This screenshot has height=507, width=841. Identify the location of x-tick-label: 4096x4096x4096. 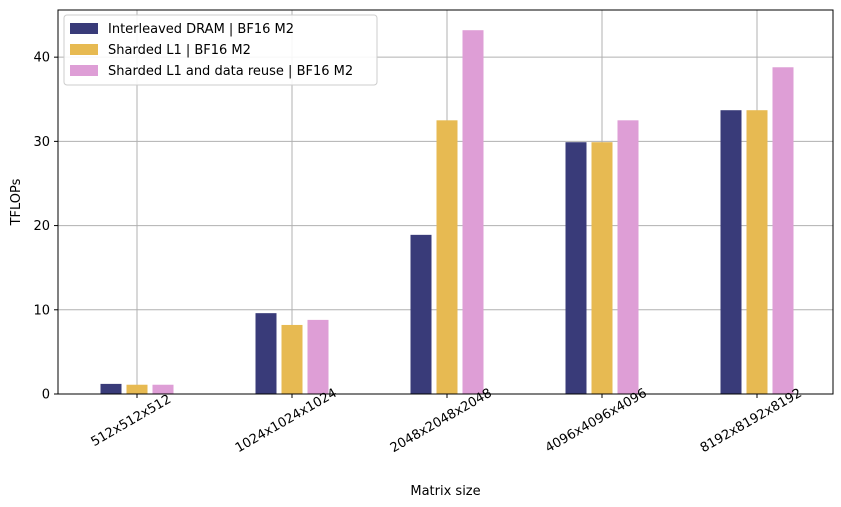
(596, 421).